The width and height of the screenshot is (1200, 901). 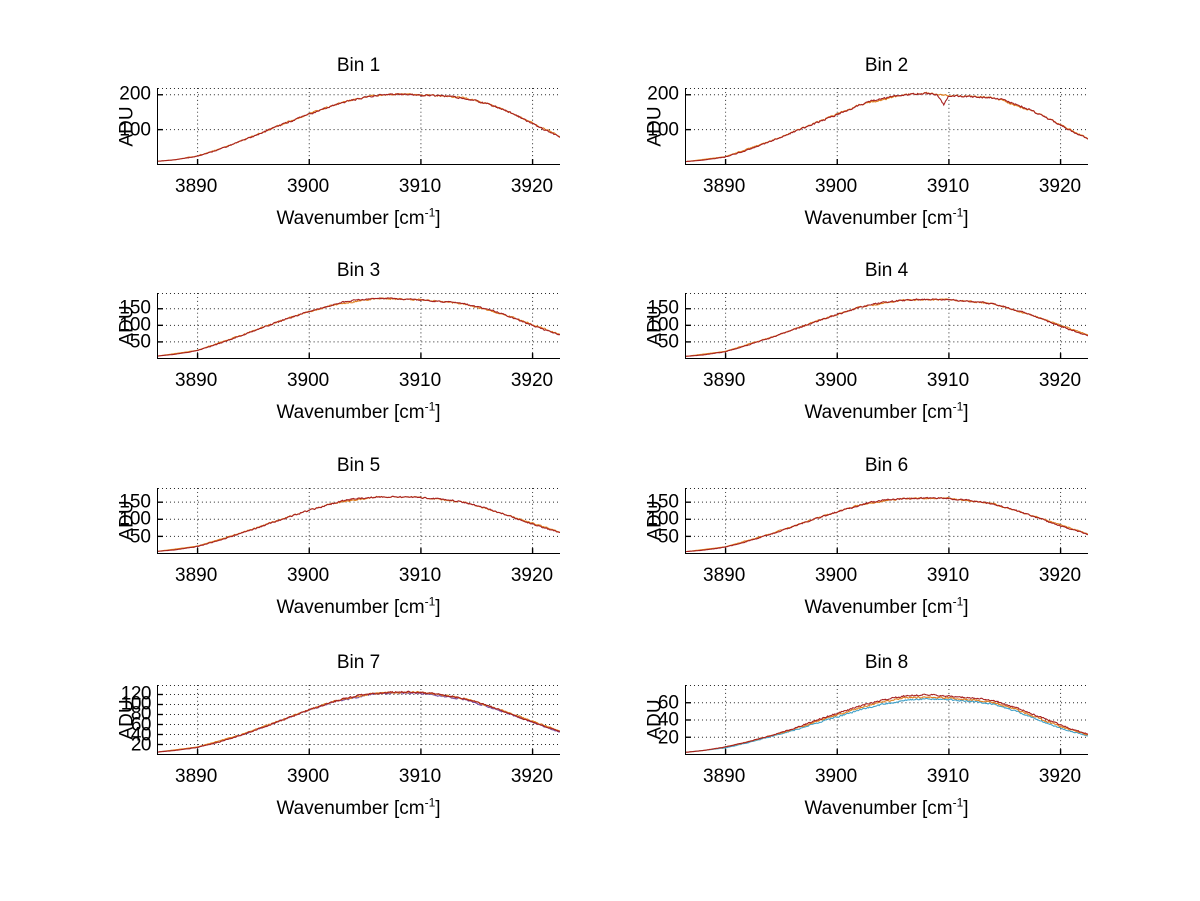 What do you see at coordinates (358, 662) in the screenshot?
I see `subplot-title-7: Bin 7` at bounding box center [358, 662].